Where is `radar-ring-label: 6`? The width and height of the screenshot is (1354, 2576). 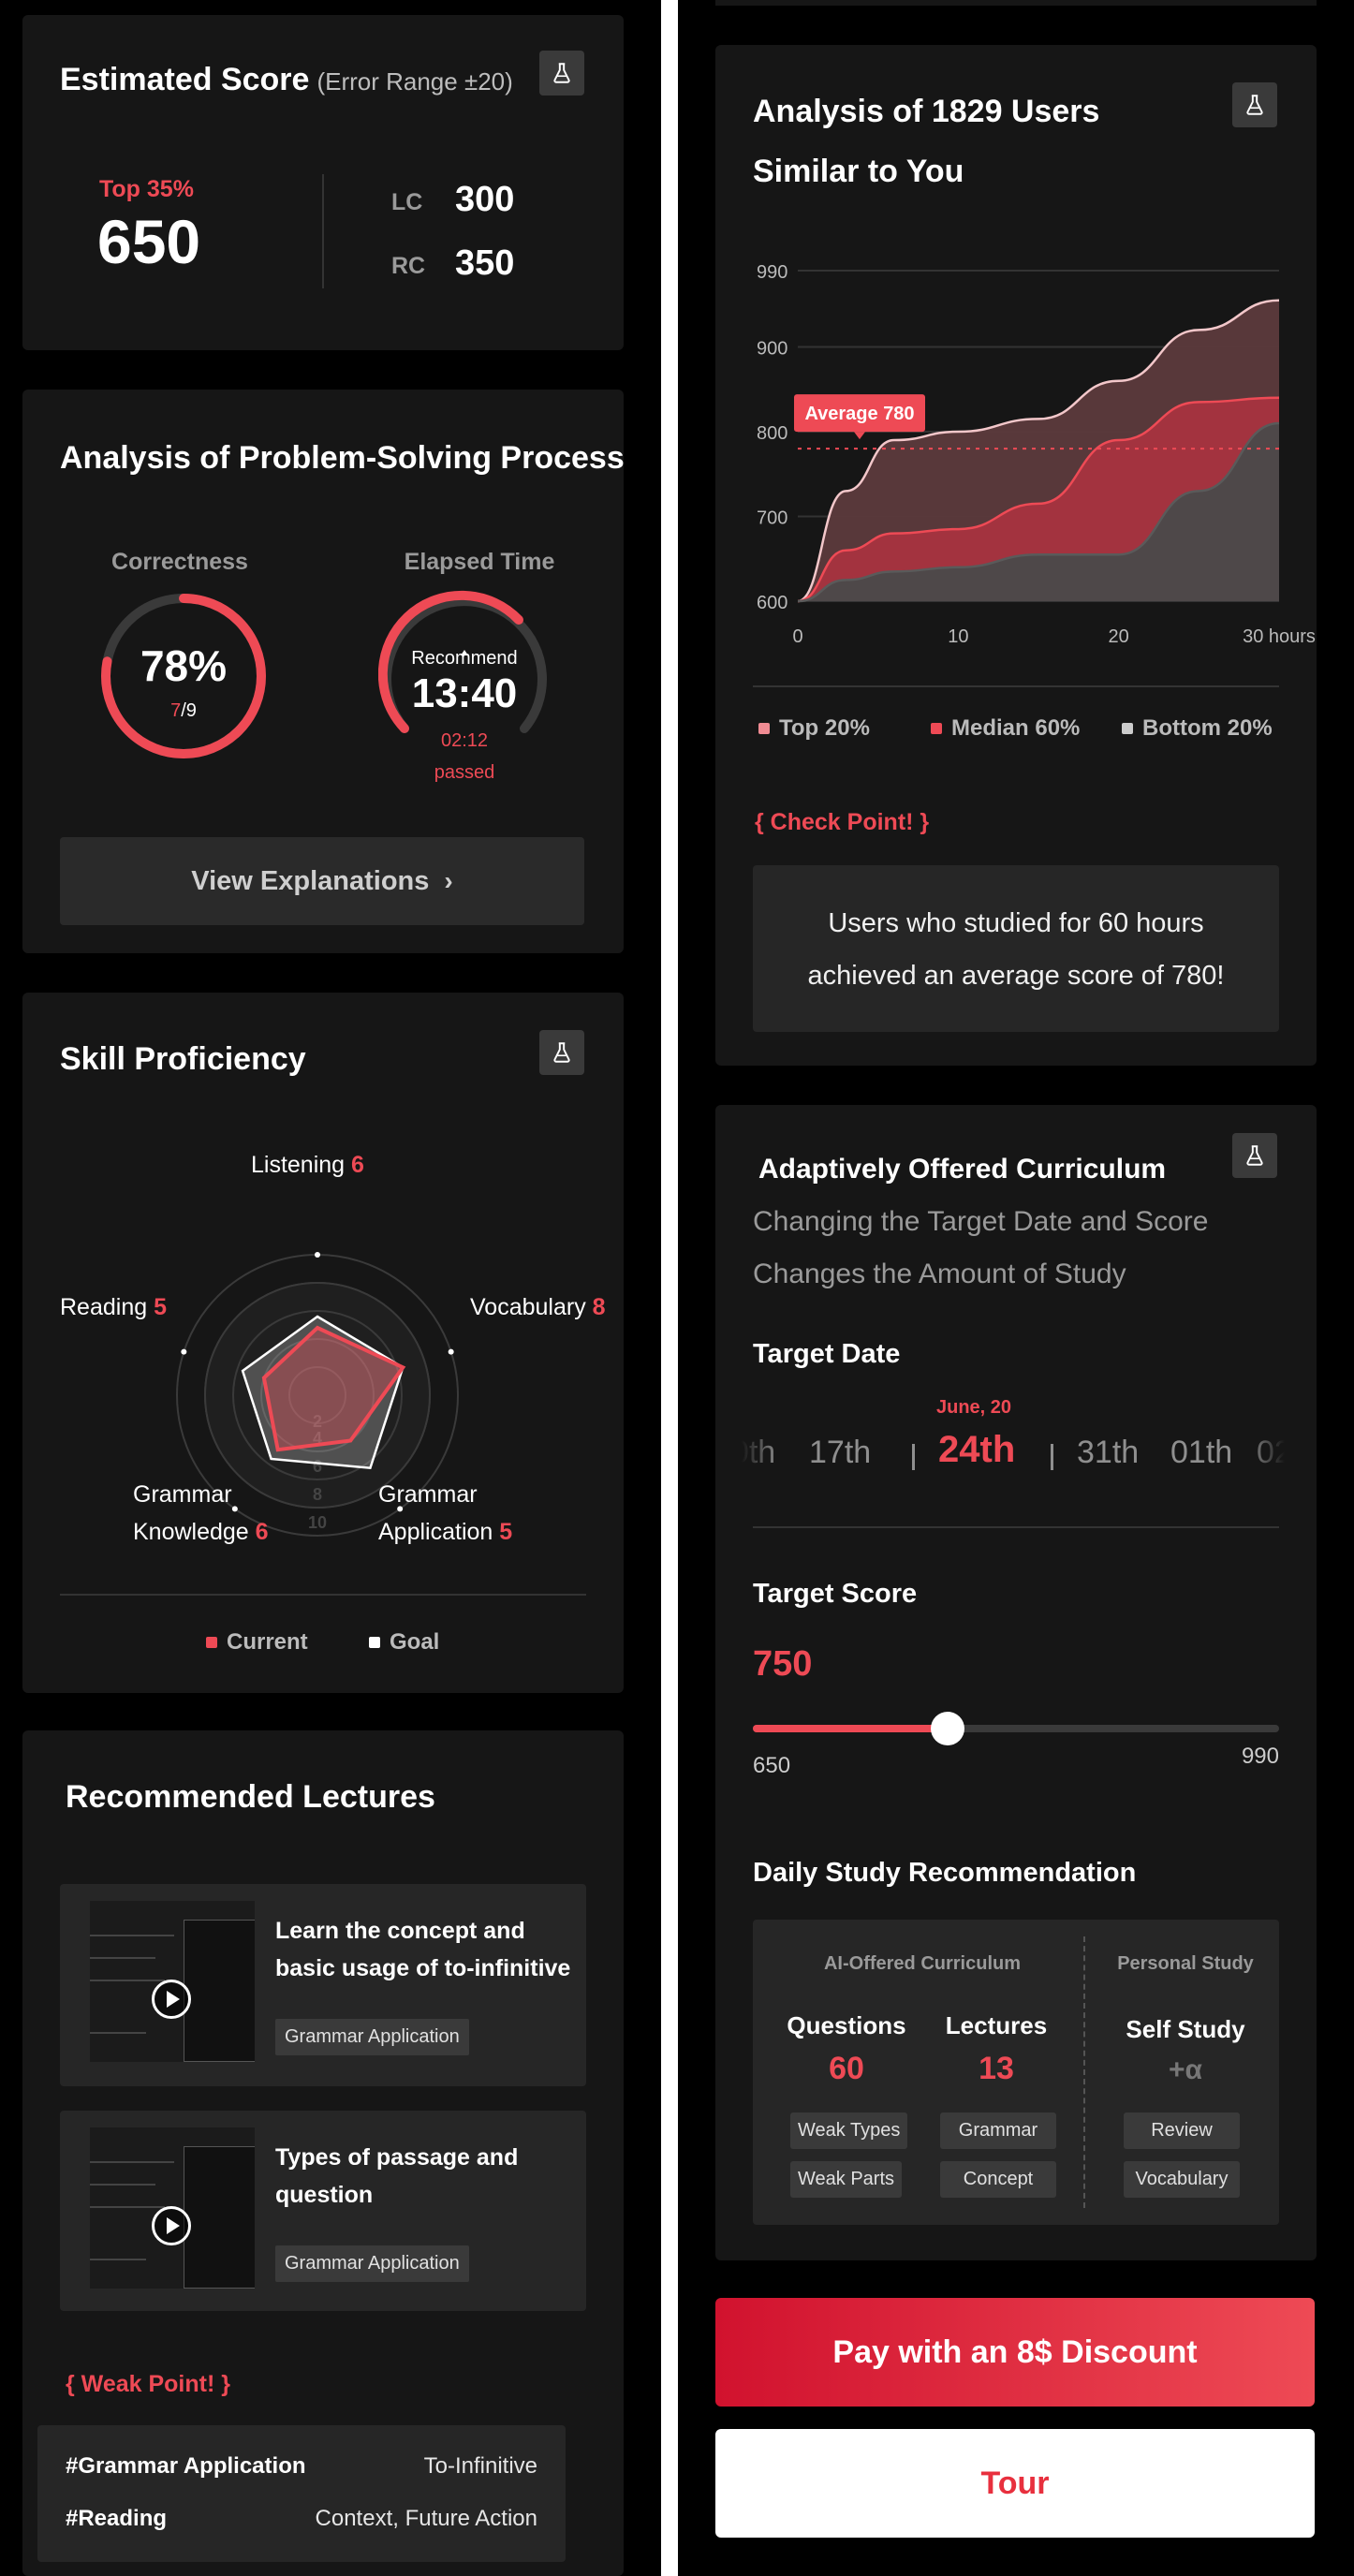 radar-ring-label: 6 is located at coordinates (318, 1466).